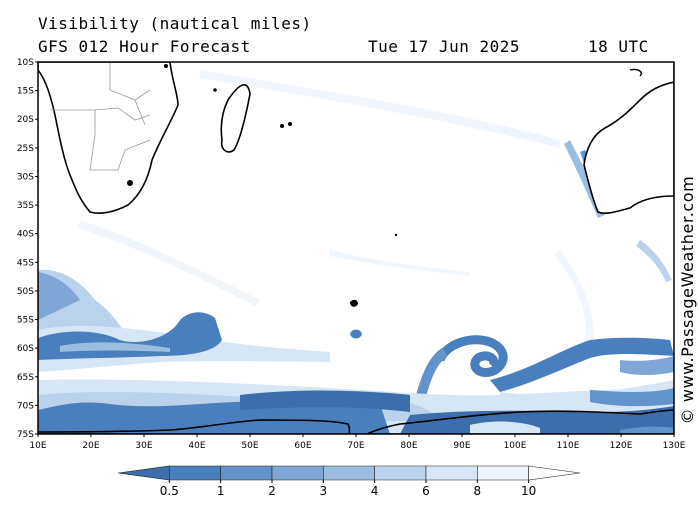  I want to click on forecast-model: GFS 012 Hour Forecast, so click(144, 46).